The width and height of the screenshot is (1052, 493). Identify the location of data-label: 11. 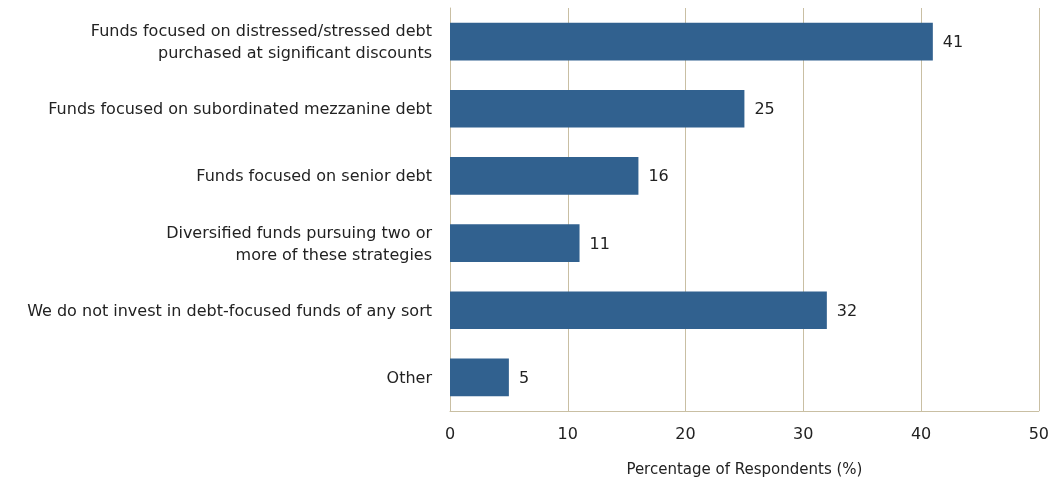
(599, 243).